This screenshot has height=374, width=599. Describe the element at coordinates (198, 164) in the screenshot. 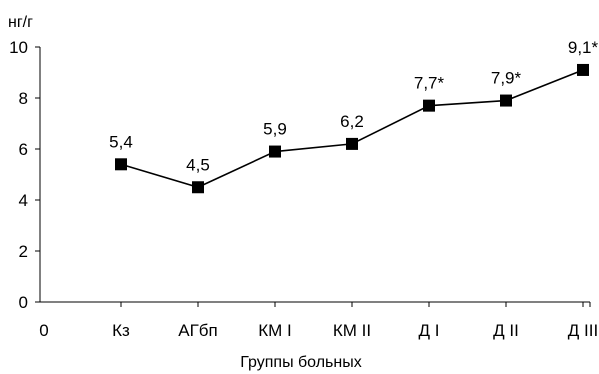

I see `data-label: 4,5` at that location.